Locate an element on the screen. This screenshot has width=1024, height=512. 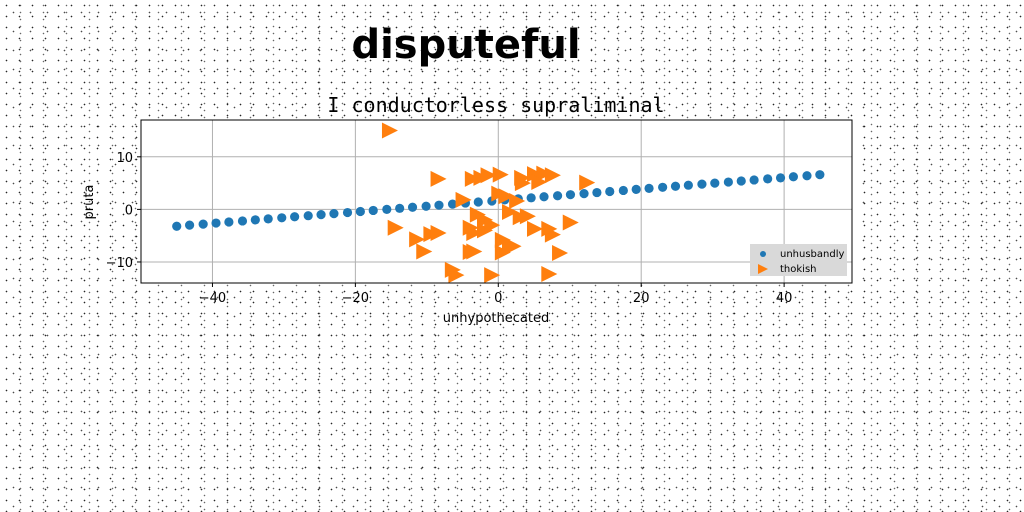
main-title: disputeful is located at coordinates (465, 45).